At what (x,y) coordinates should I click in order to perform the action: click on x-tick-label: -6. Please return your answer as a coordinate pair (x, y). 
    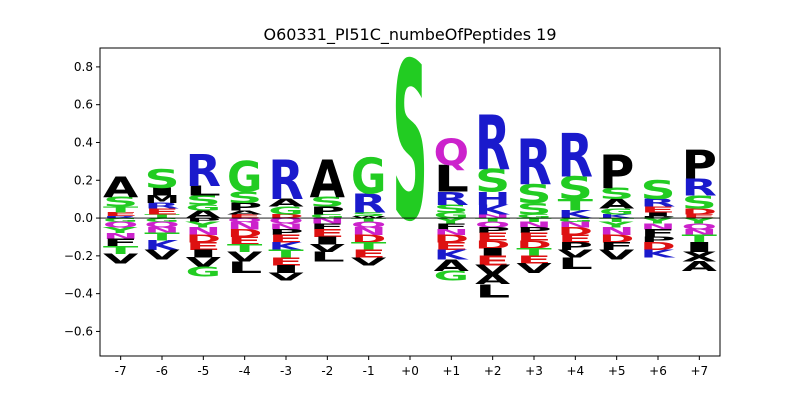
    Looking at the image, I should click on (162, 371).